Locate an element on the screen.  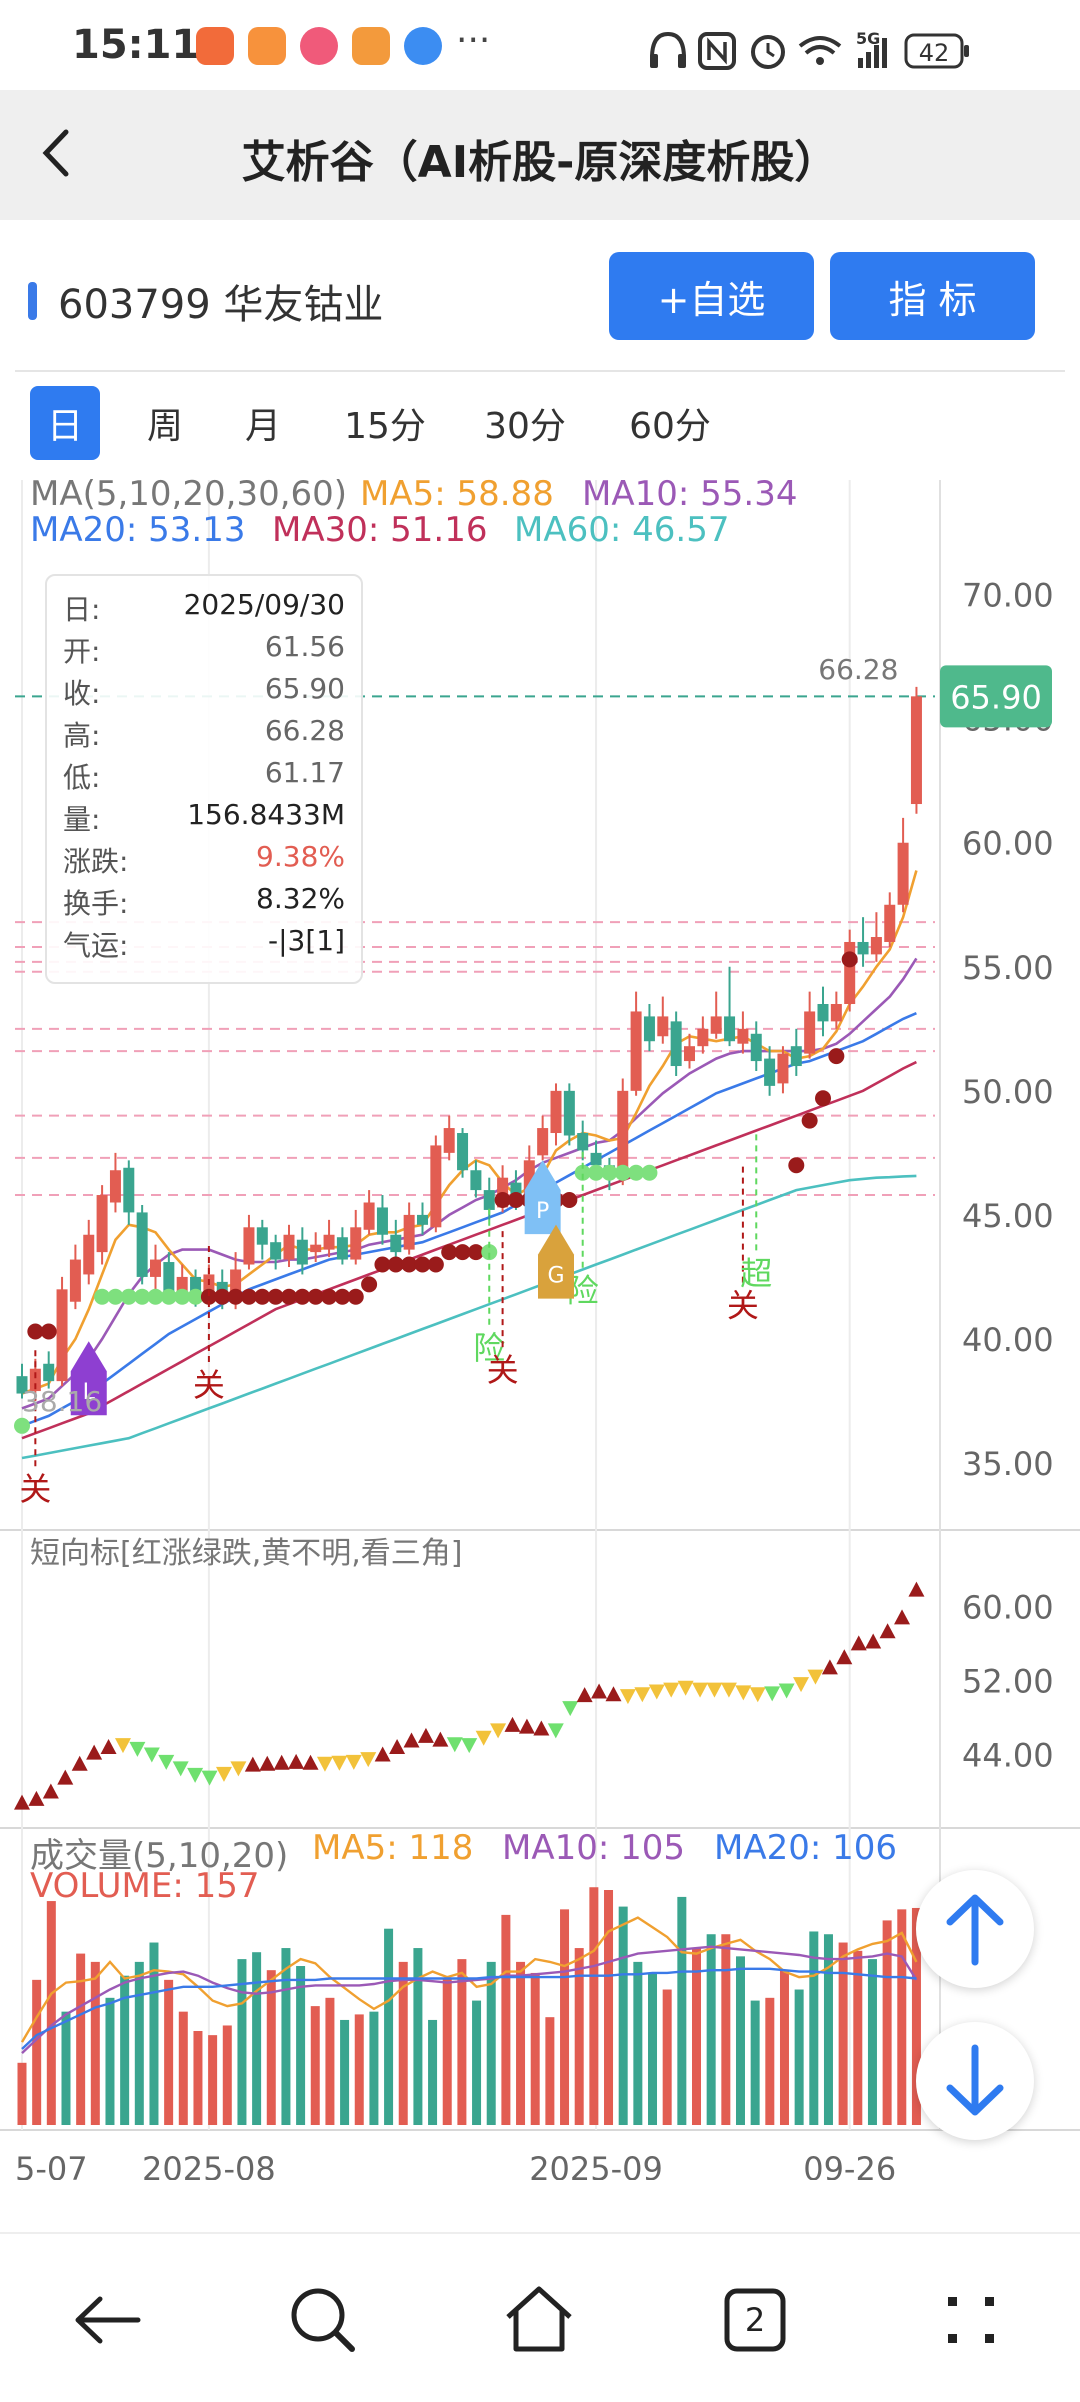
browser-nav-bar is located at coordinates (540, 2317).